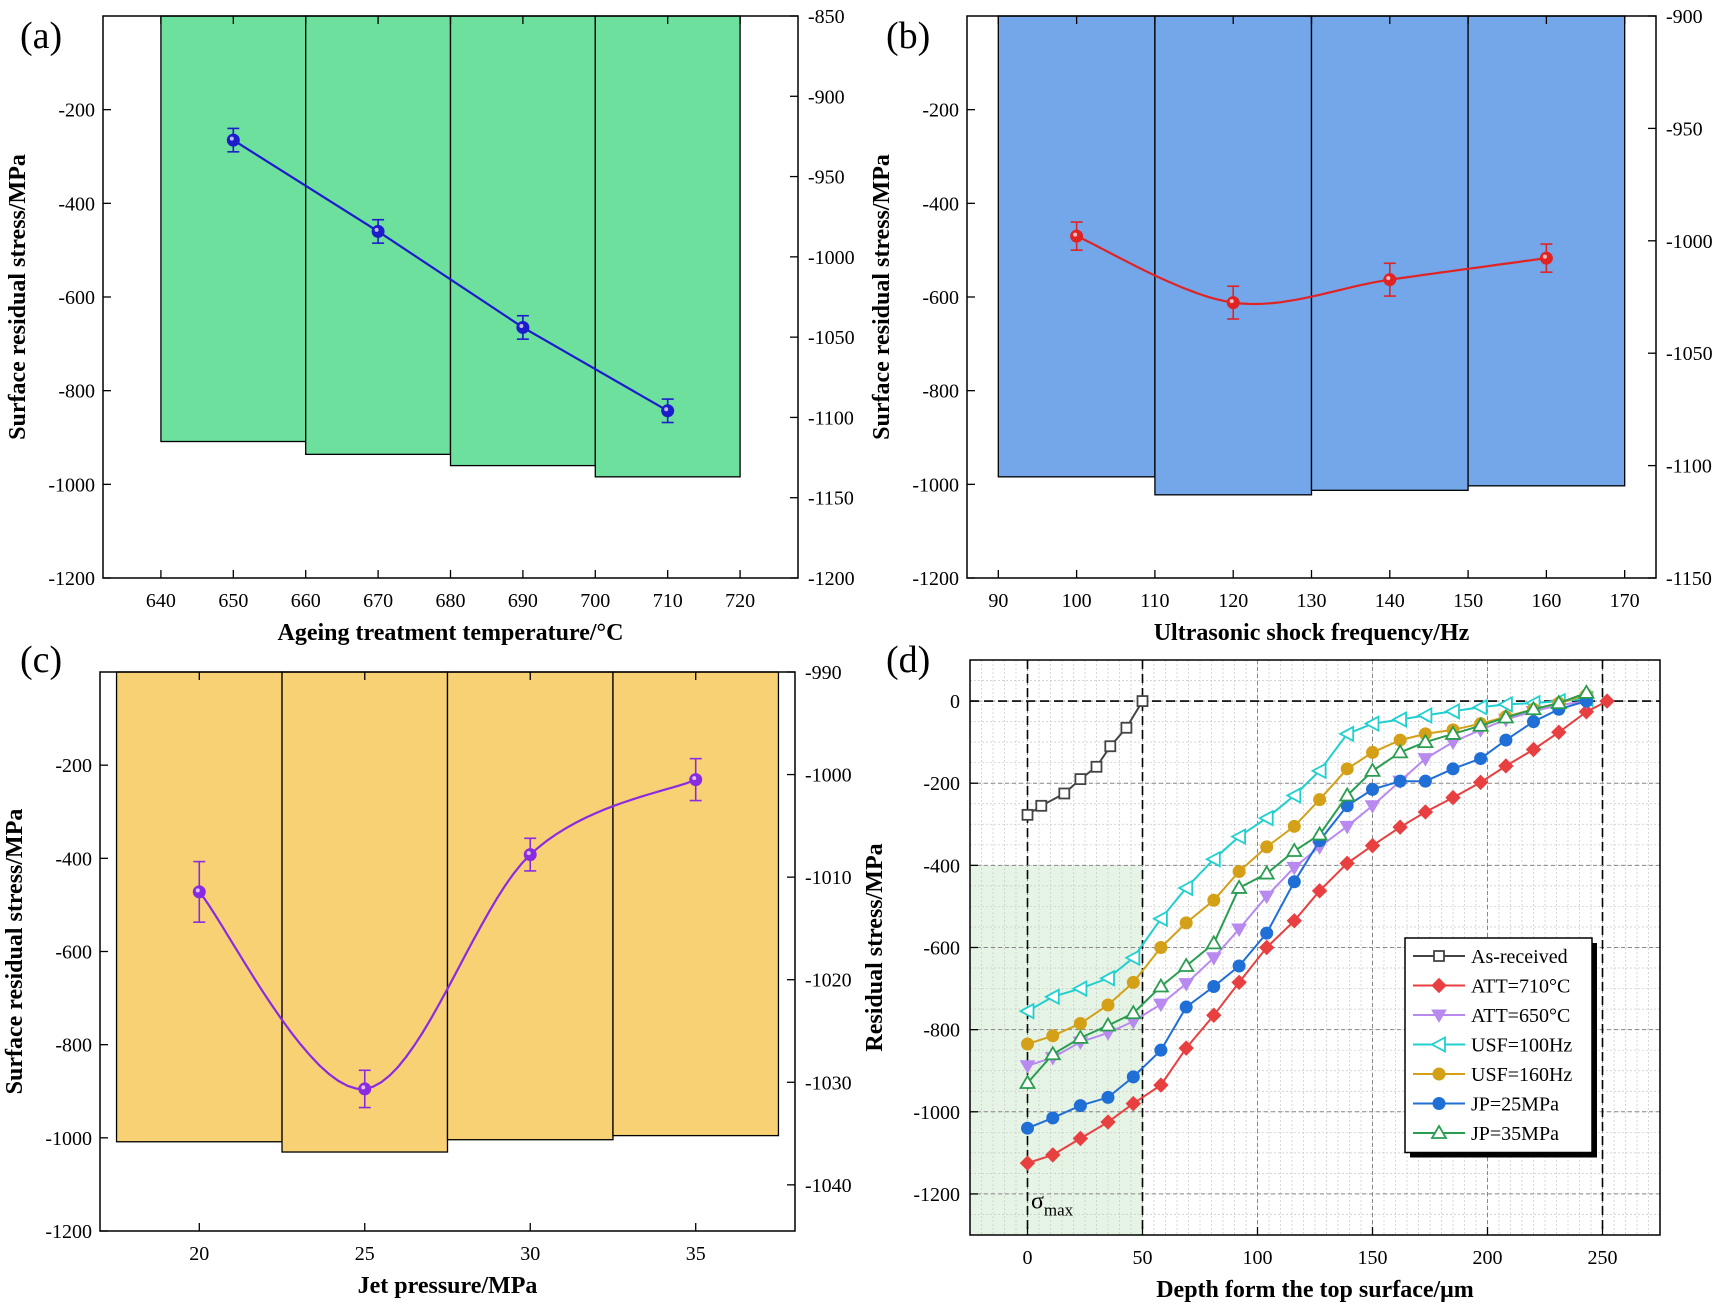  Describe the element at coordinates (1515, 1134) in the screenshot. I see `legend-label: JP=35MPa` at that location.